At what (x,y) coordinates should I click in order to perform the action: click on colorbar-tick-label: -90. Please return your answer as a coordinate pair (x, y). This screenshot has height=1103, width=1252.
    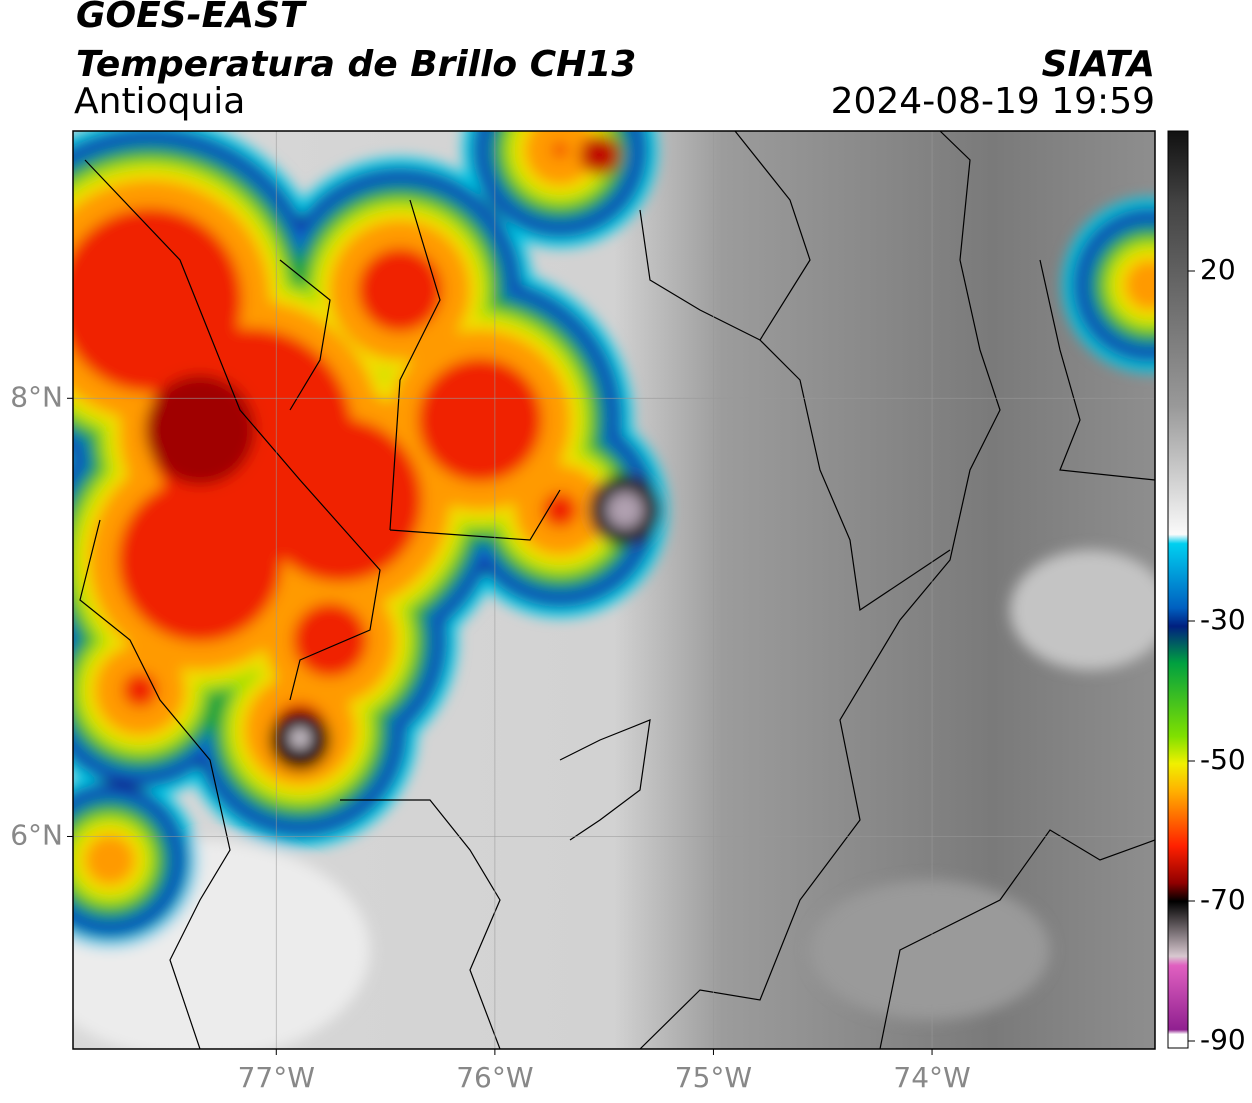
    Looking at the image, I should click on (1223, 1039).